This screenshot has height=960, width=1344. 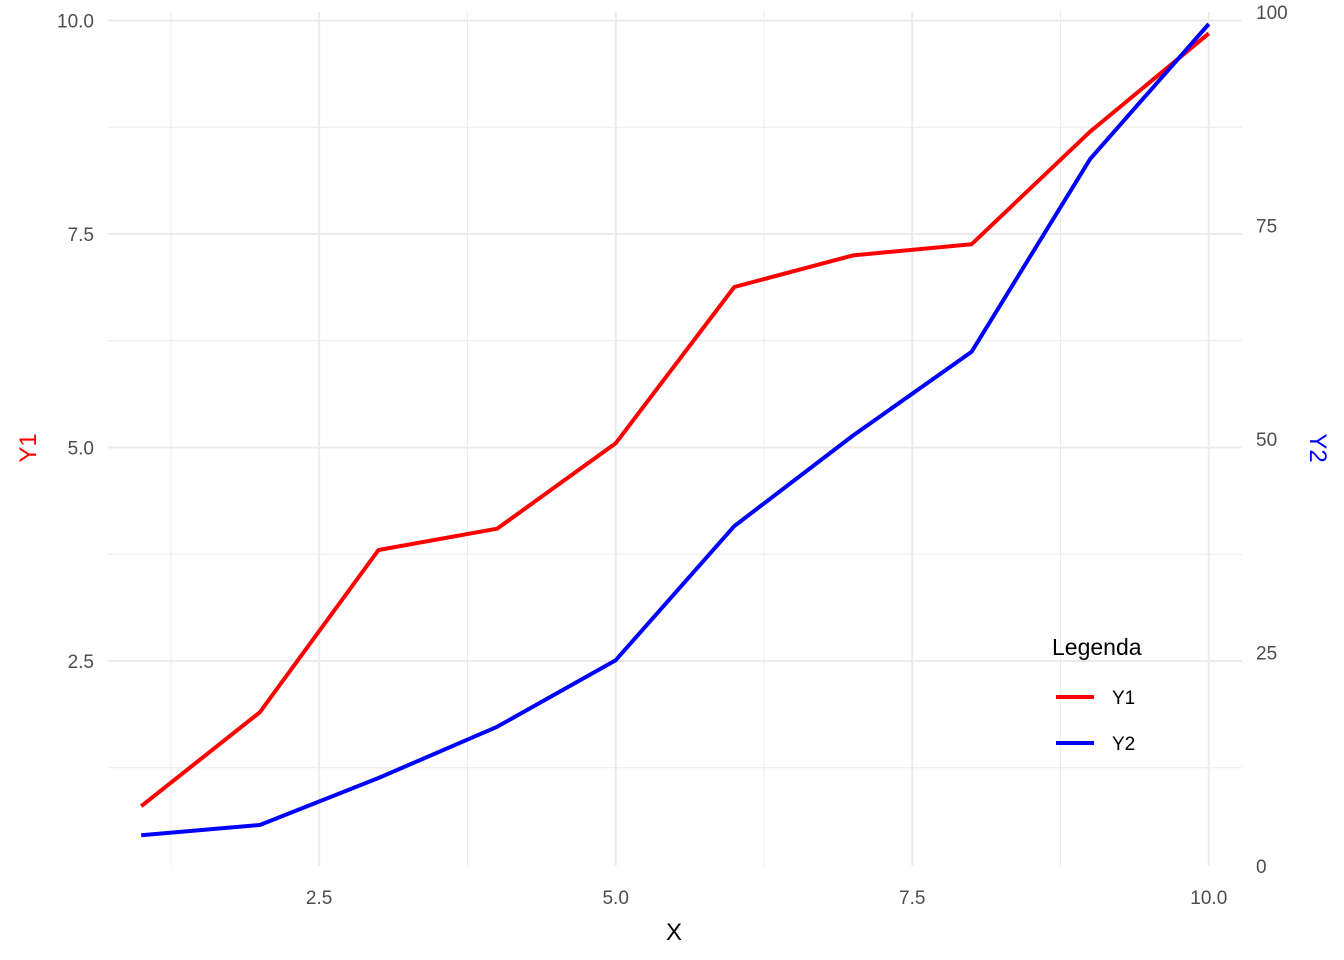 What do you see at coordinates (615, 898) in the screenshot?
I see `x-tick-label: 5.0` at bounding box center [615, 898].